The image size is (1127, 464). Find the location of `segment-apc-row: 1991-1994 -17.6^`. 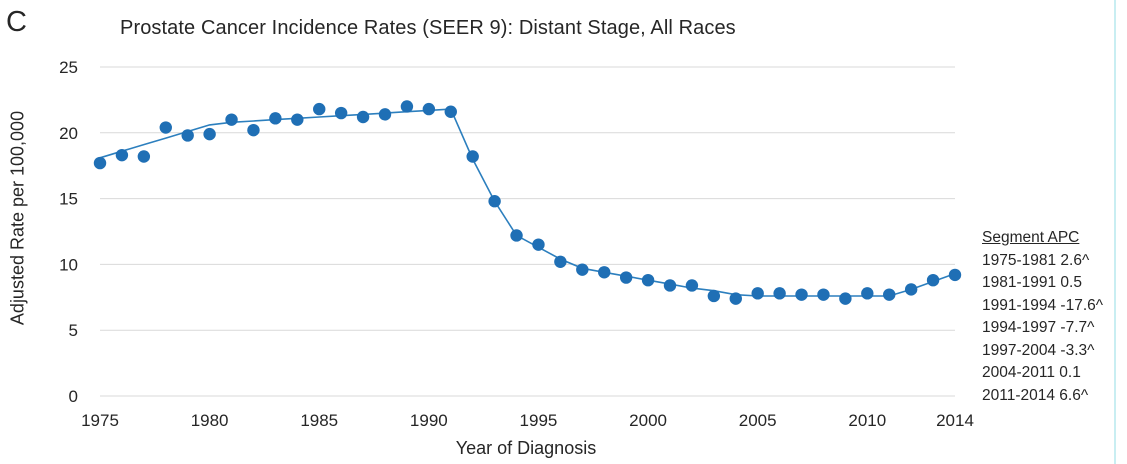

segment-apc-row: 1991-1994 -17.6^ is located at coordinates (1043, 305).